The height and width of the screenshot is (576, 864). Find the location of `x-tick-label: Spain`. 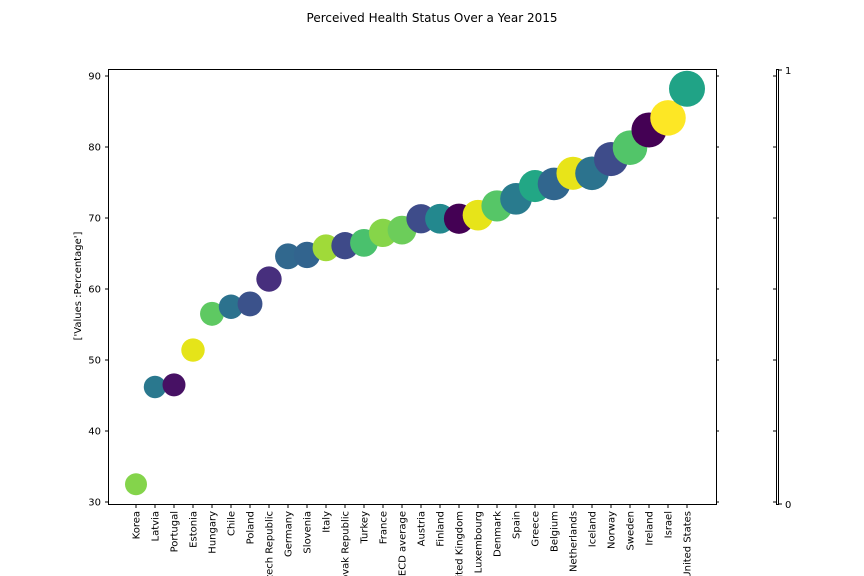

x-tick-label: Spain is located at coordinates (517, 525).